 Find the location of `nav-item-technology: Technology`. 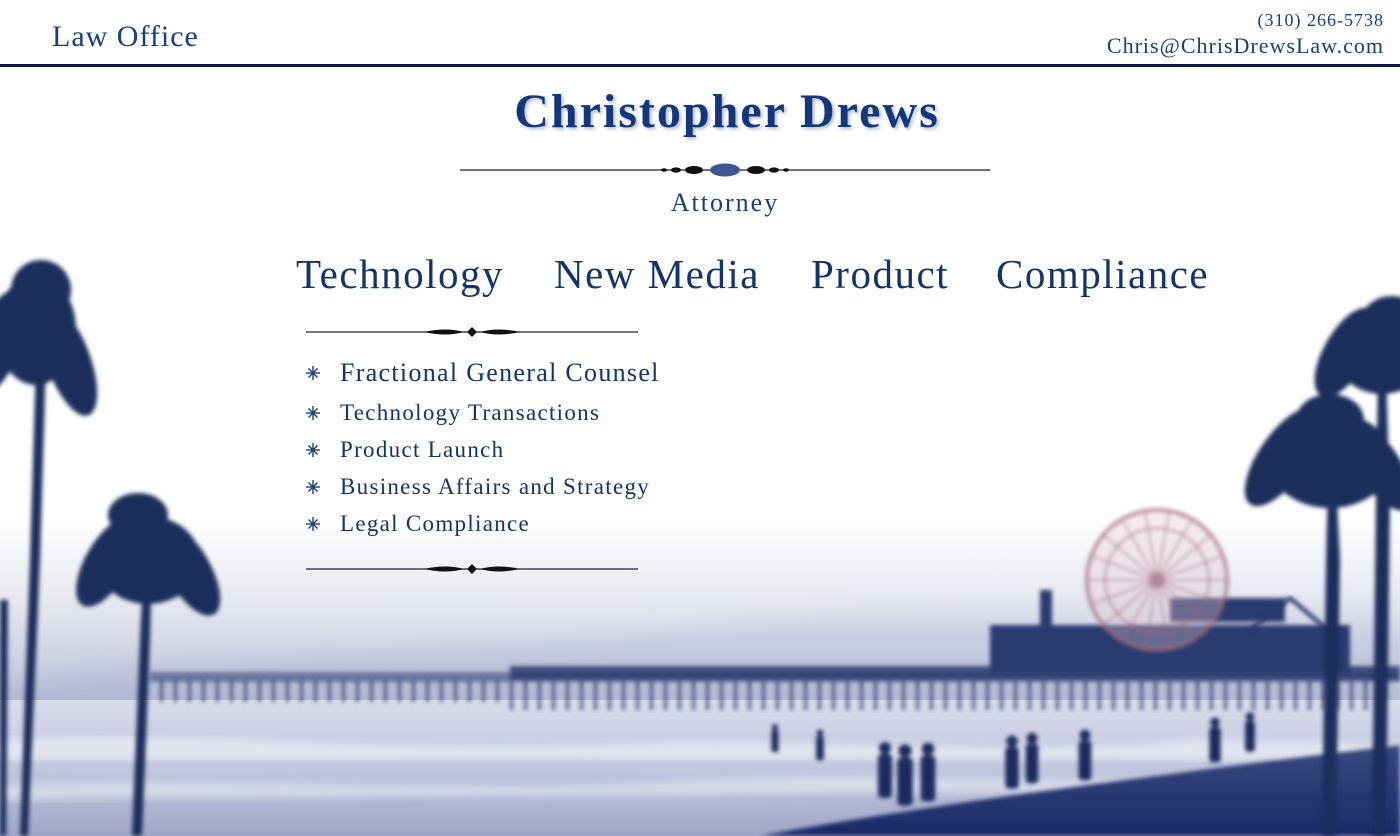

nav-item-technology: Technology is located at coordinates (400, 274).